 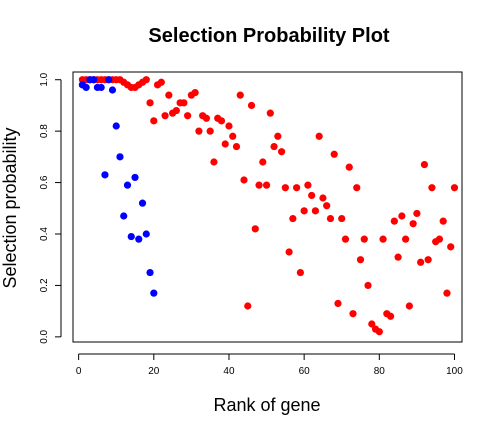 What do you see at coordinates (380, 371) in the screenshot?
I see `x-tick-label: 80` at bounding box center [380, 371].